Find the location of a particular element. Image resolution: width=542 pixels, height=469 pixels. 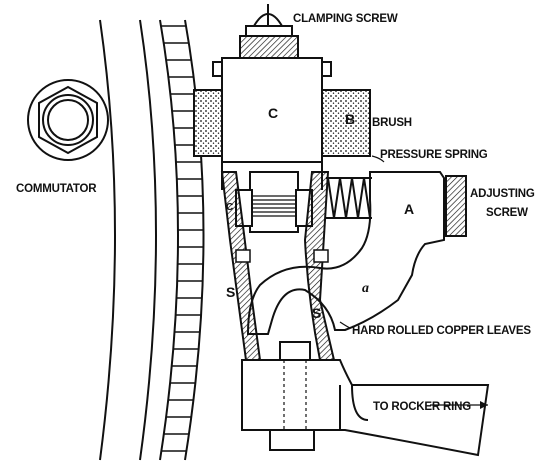

label-letter-c-small: C is located at coordinates (229, 207).